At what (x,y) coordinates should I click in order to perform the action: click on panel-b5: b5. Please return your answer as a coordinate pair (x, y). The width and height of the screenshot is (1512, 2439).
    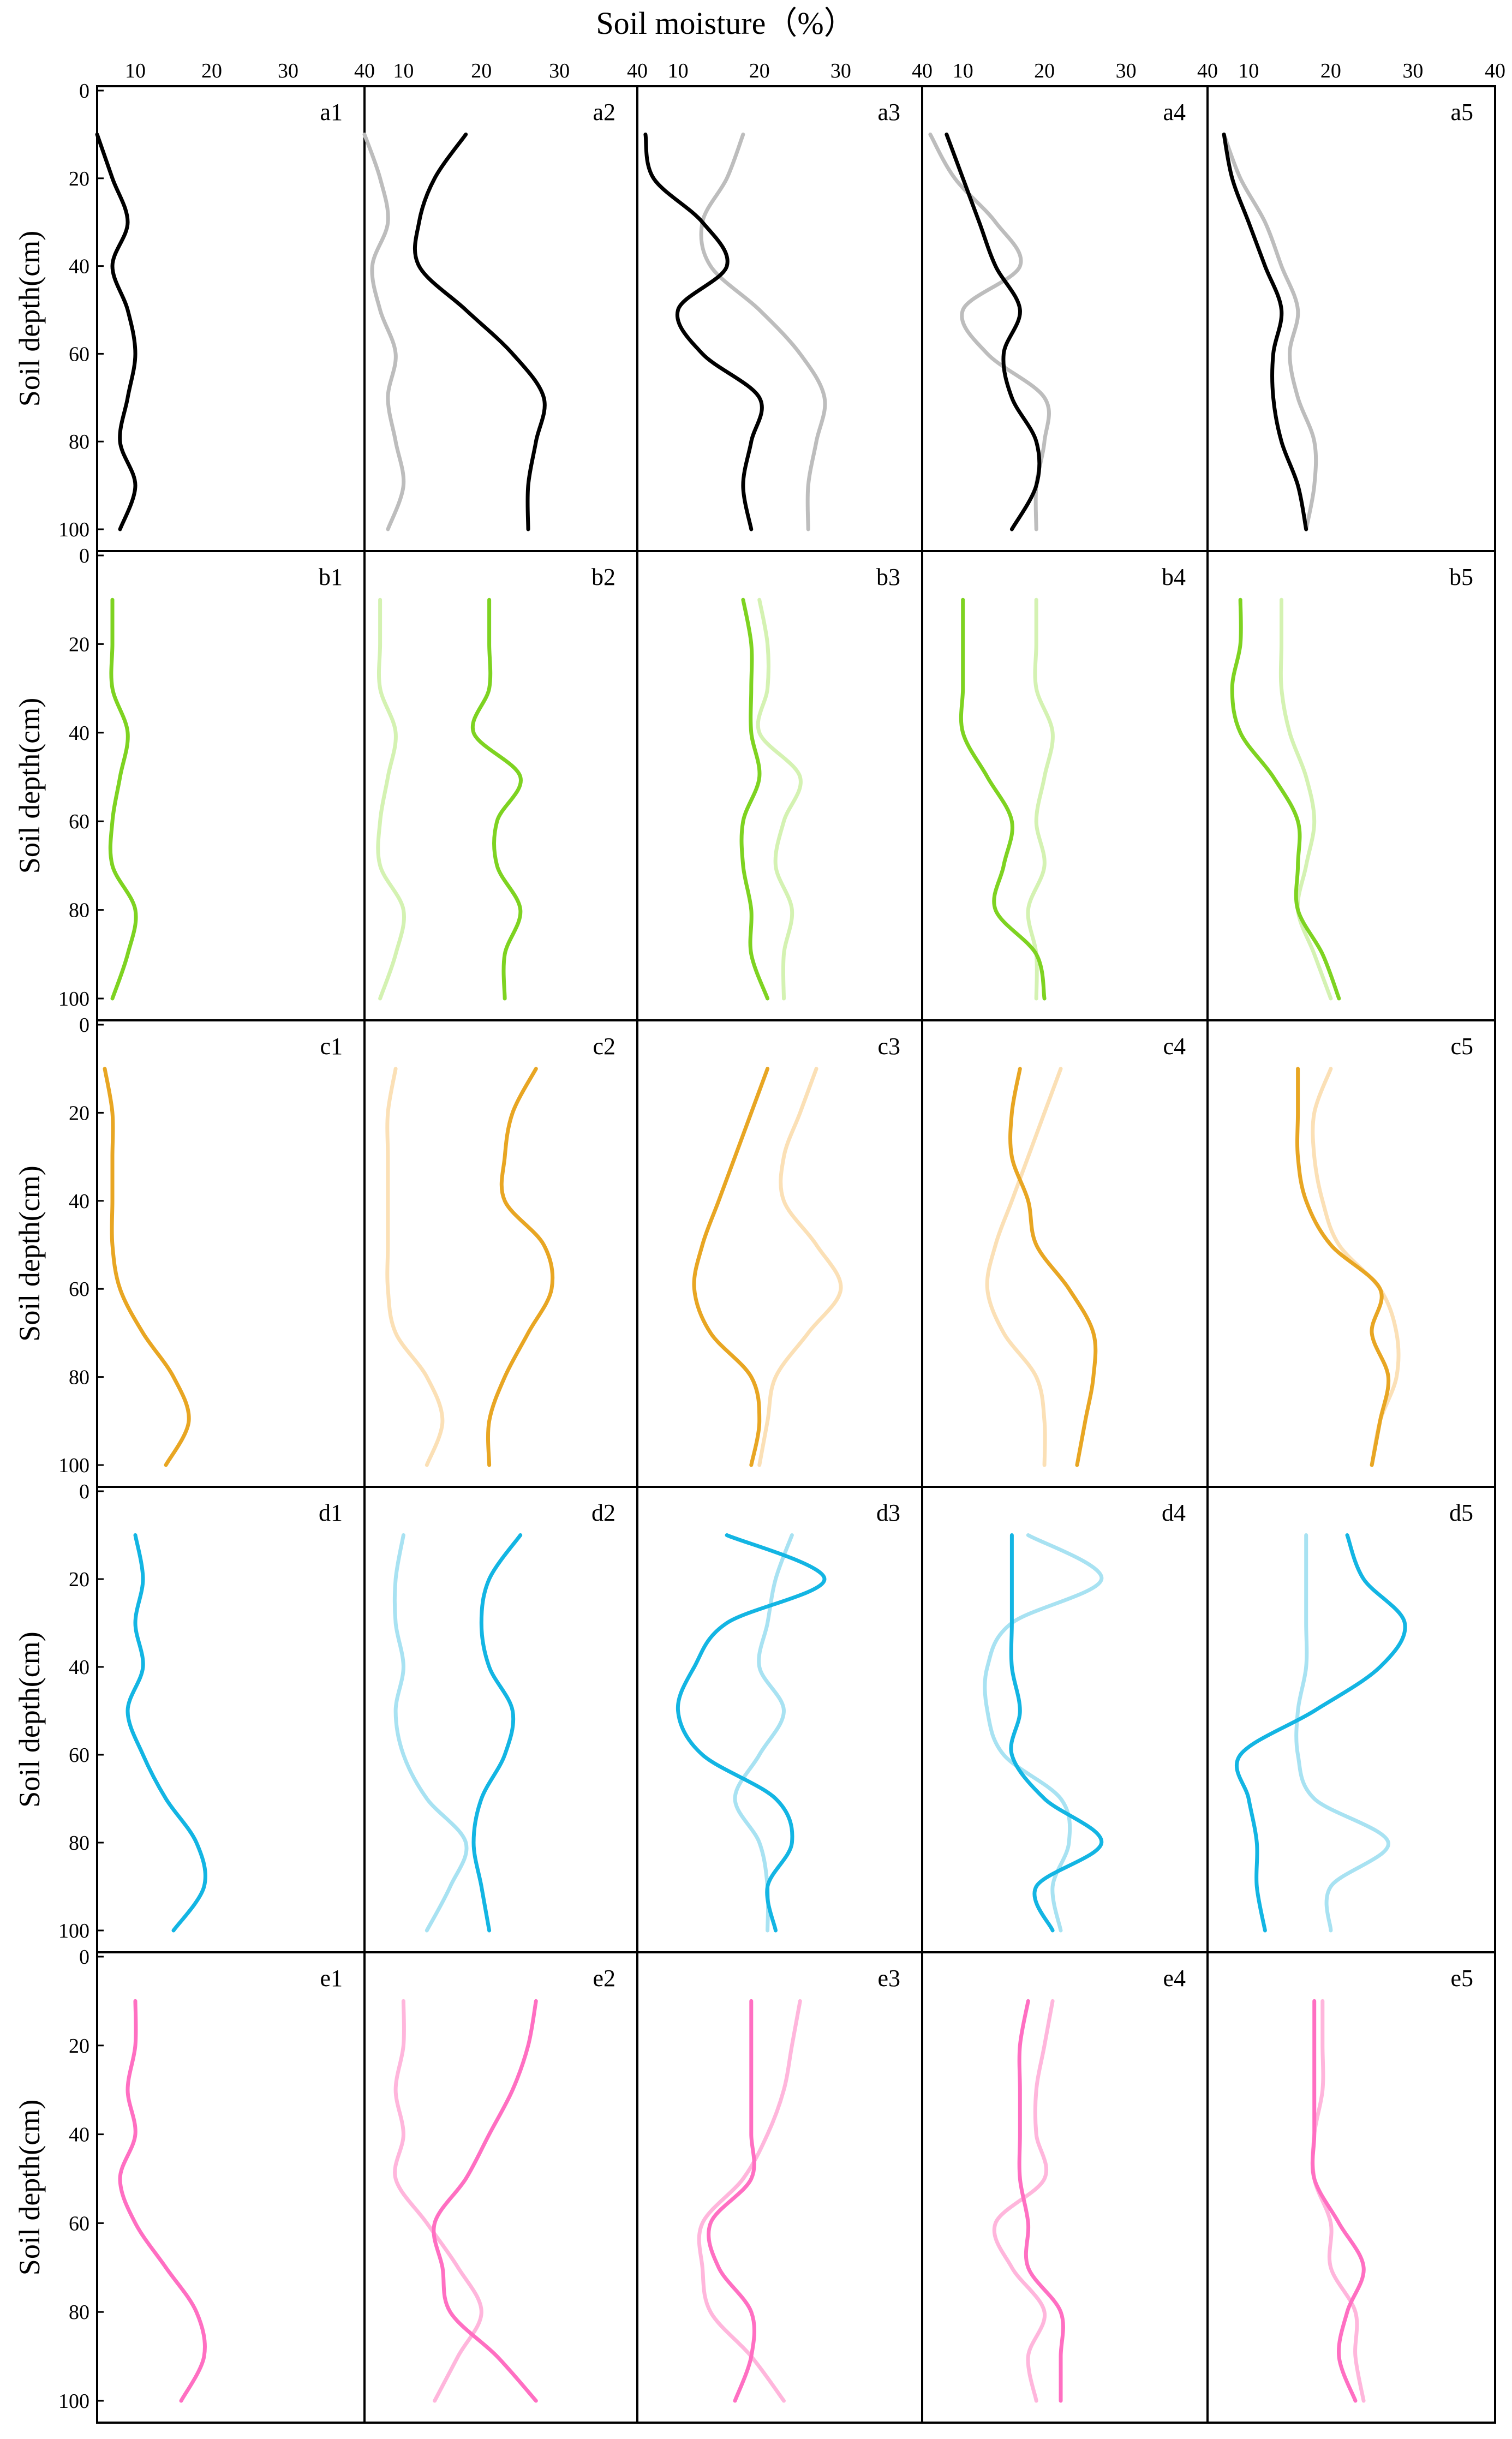
    Looking at the image, I should click on (1351, 785).